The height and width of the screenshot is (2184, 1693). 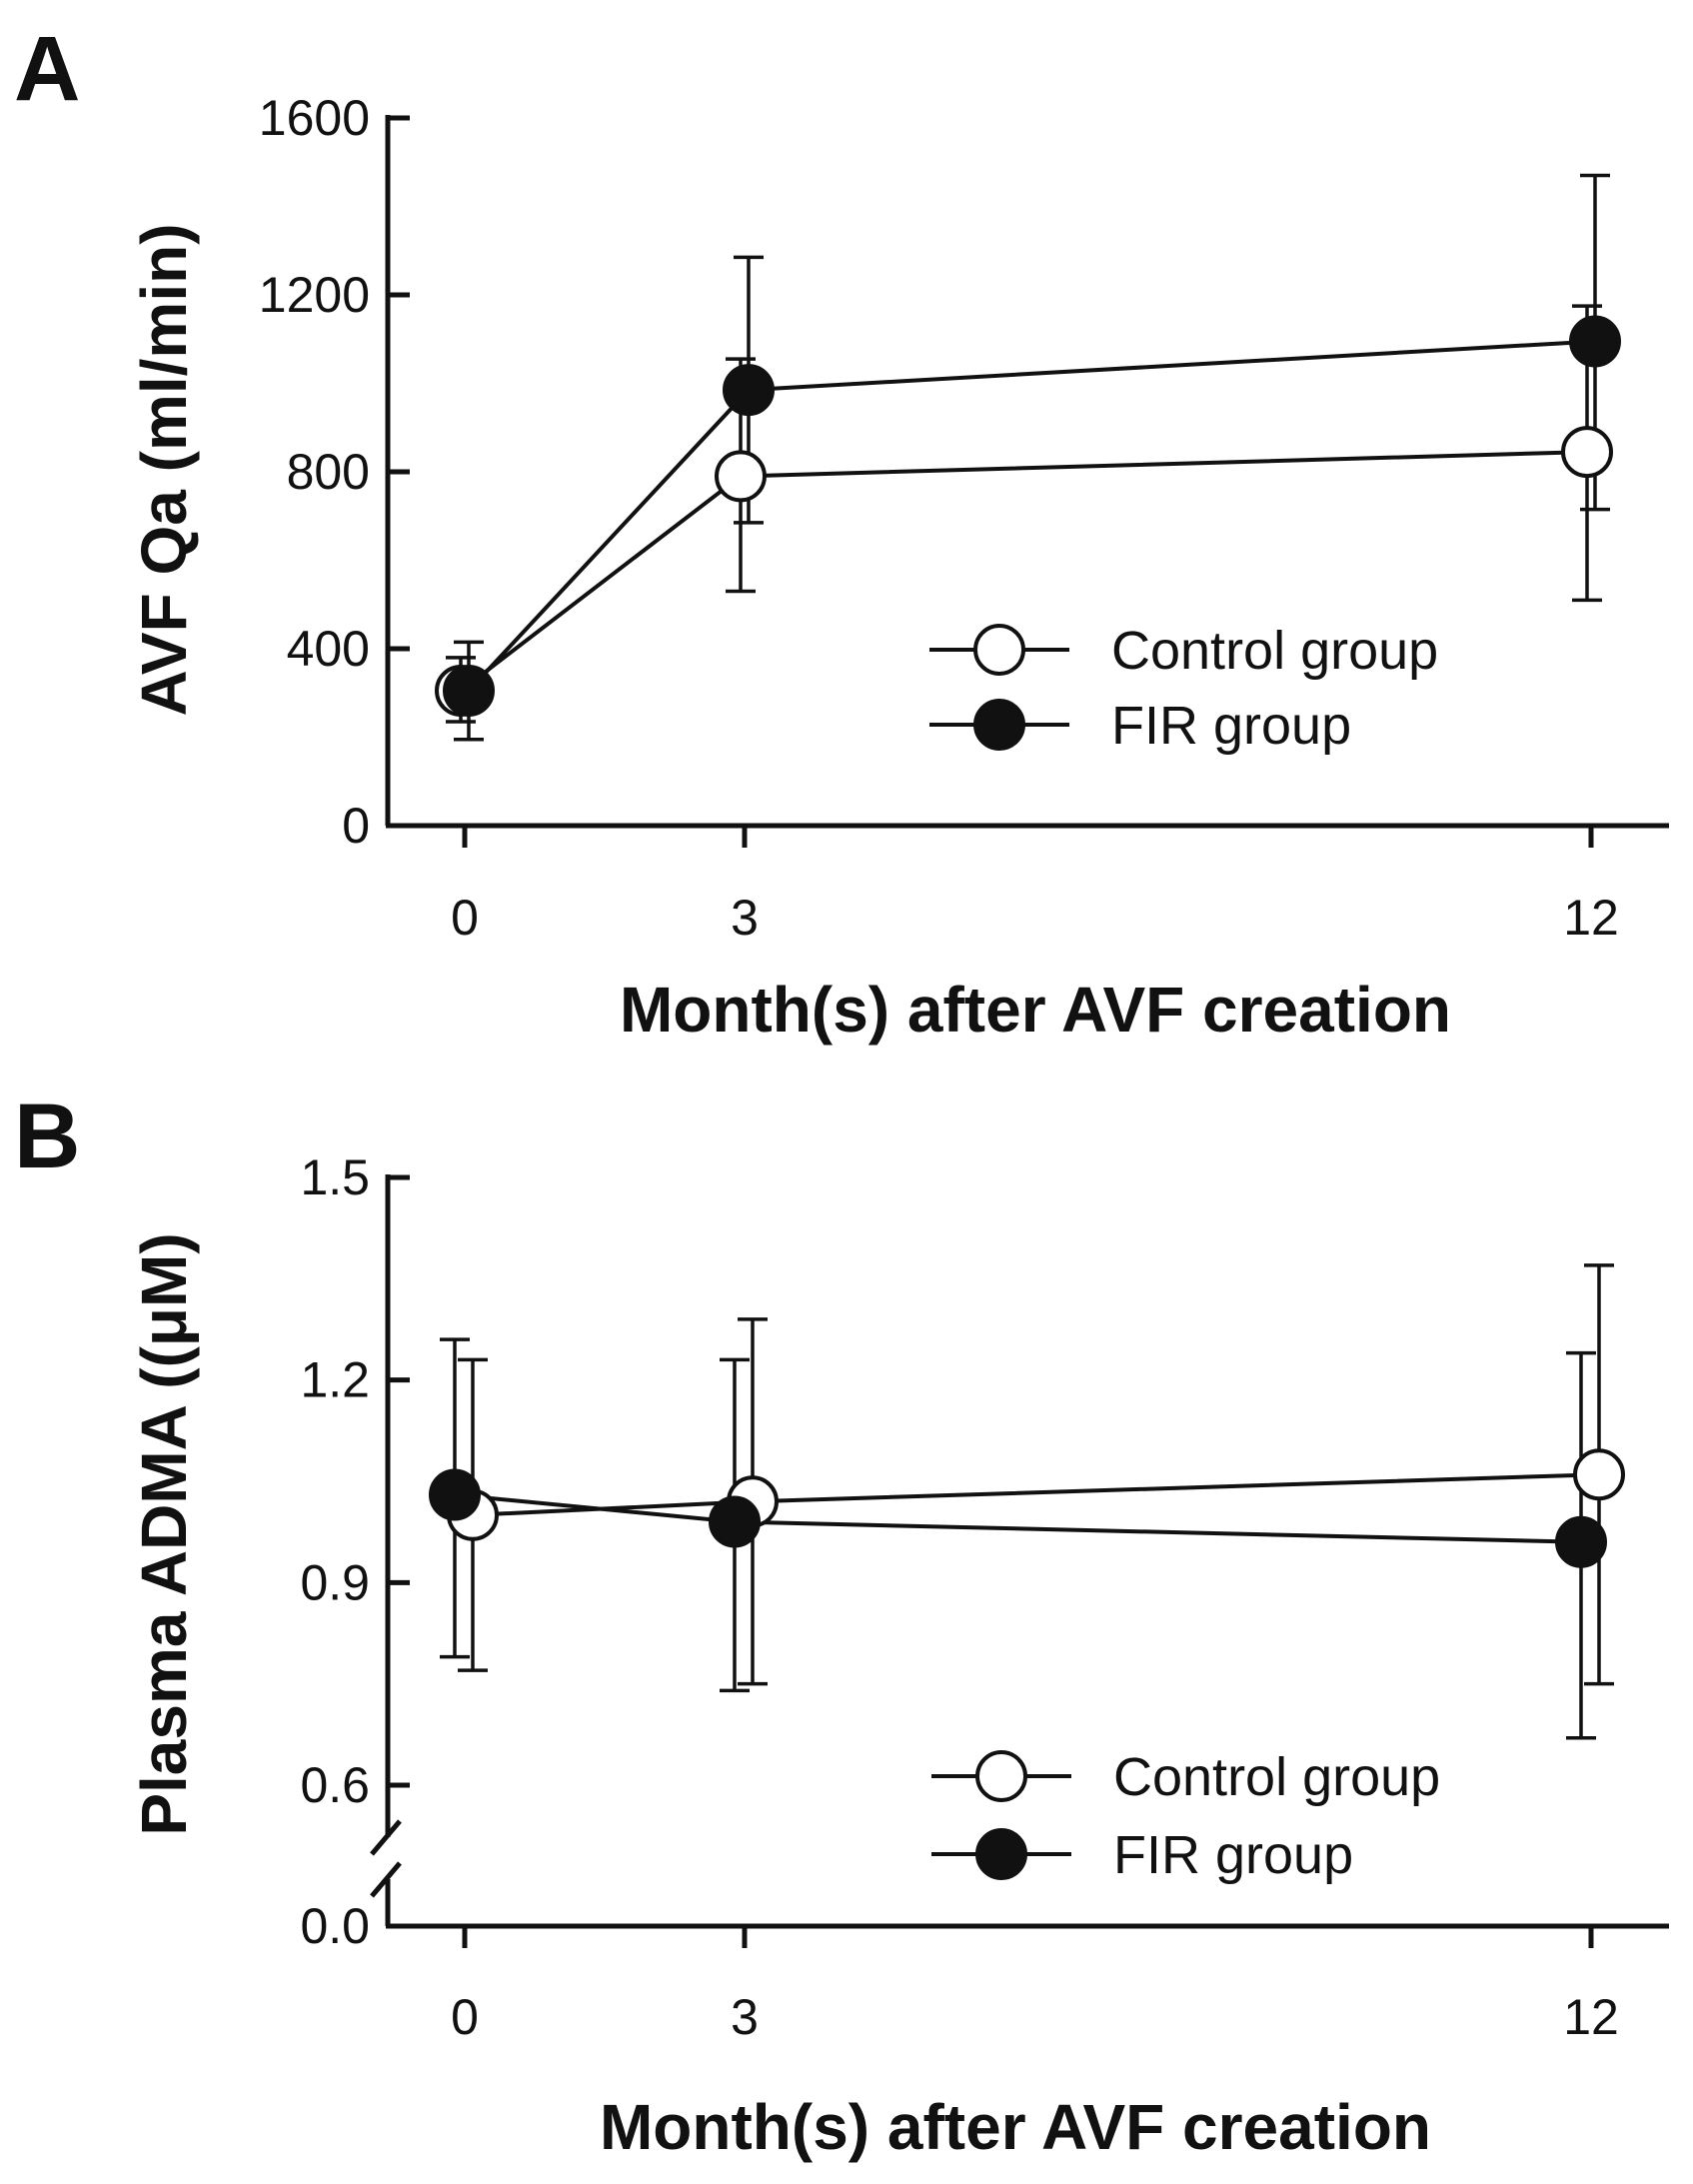 What do you see at coordinates (386, 1879) in the screenshot?
I see `axis-break-mark-lower` at bounding box center [386, 1879].